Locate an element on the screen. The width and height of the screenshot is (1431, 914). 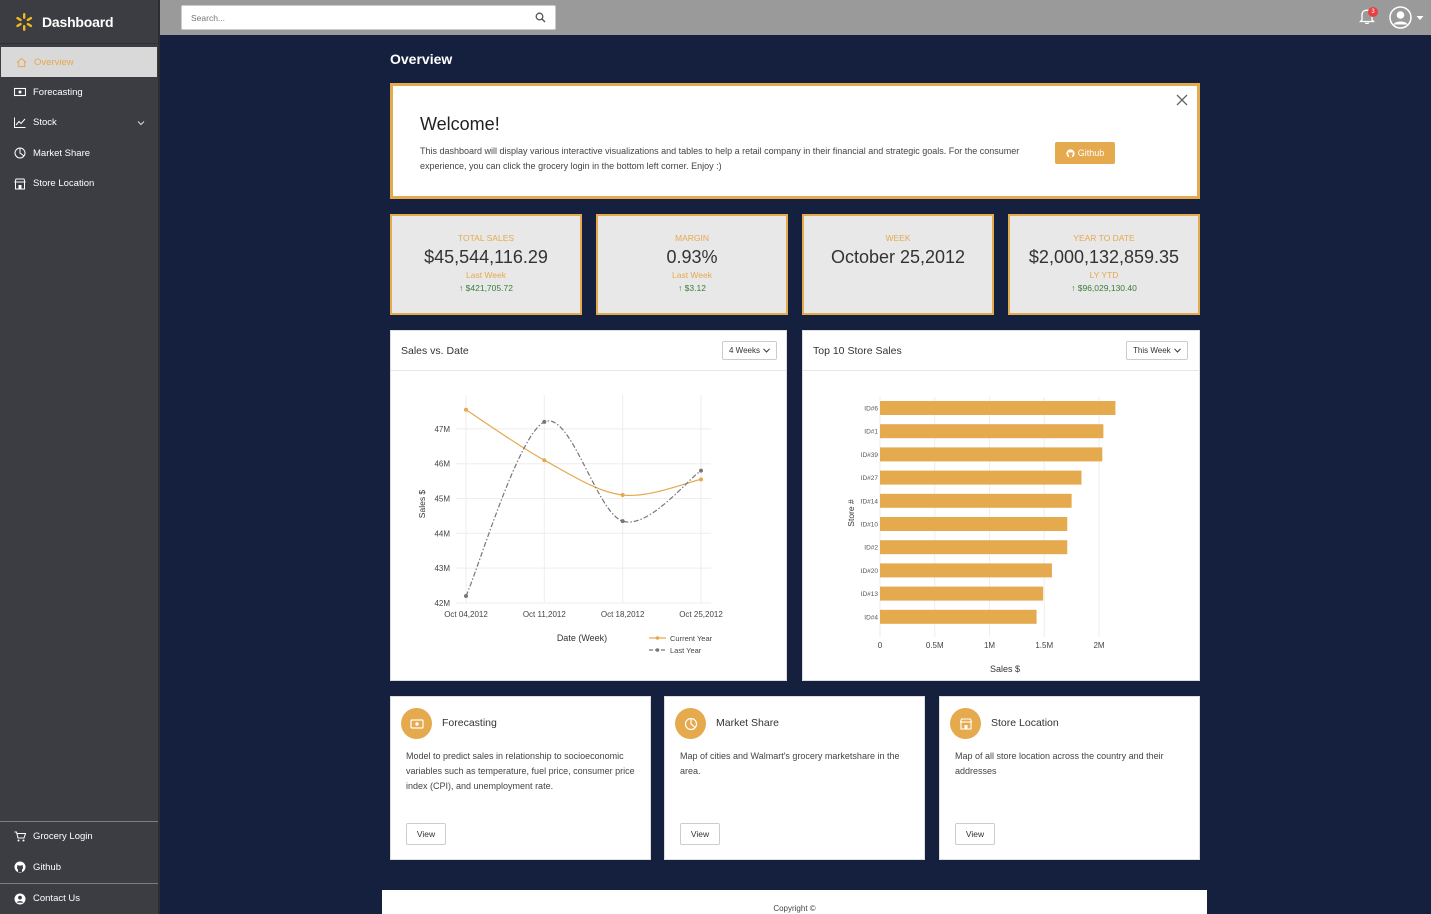
sidebar-item-grocery-login: Grocery Login is located at coordinates (79, 837).